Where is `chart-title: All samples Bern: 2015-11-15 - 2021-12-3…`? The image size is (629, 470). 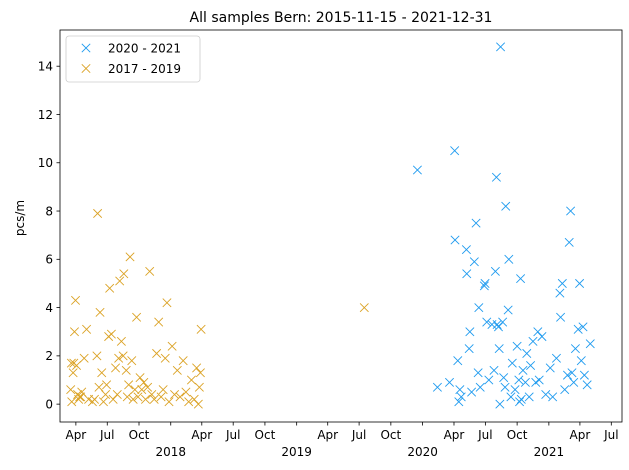 chart-title: All samples Bern: 2015-11-15 - 2021-12-3… is located at coordinates (341, 18).